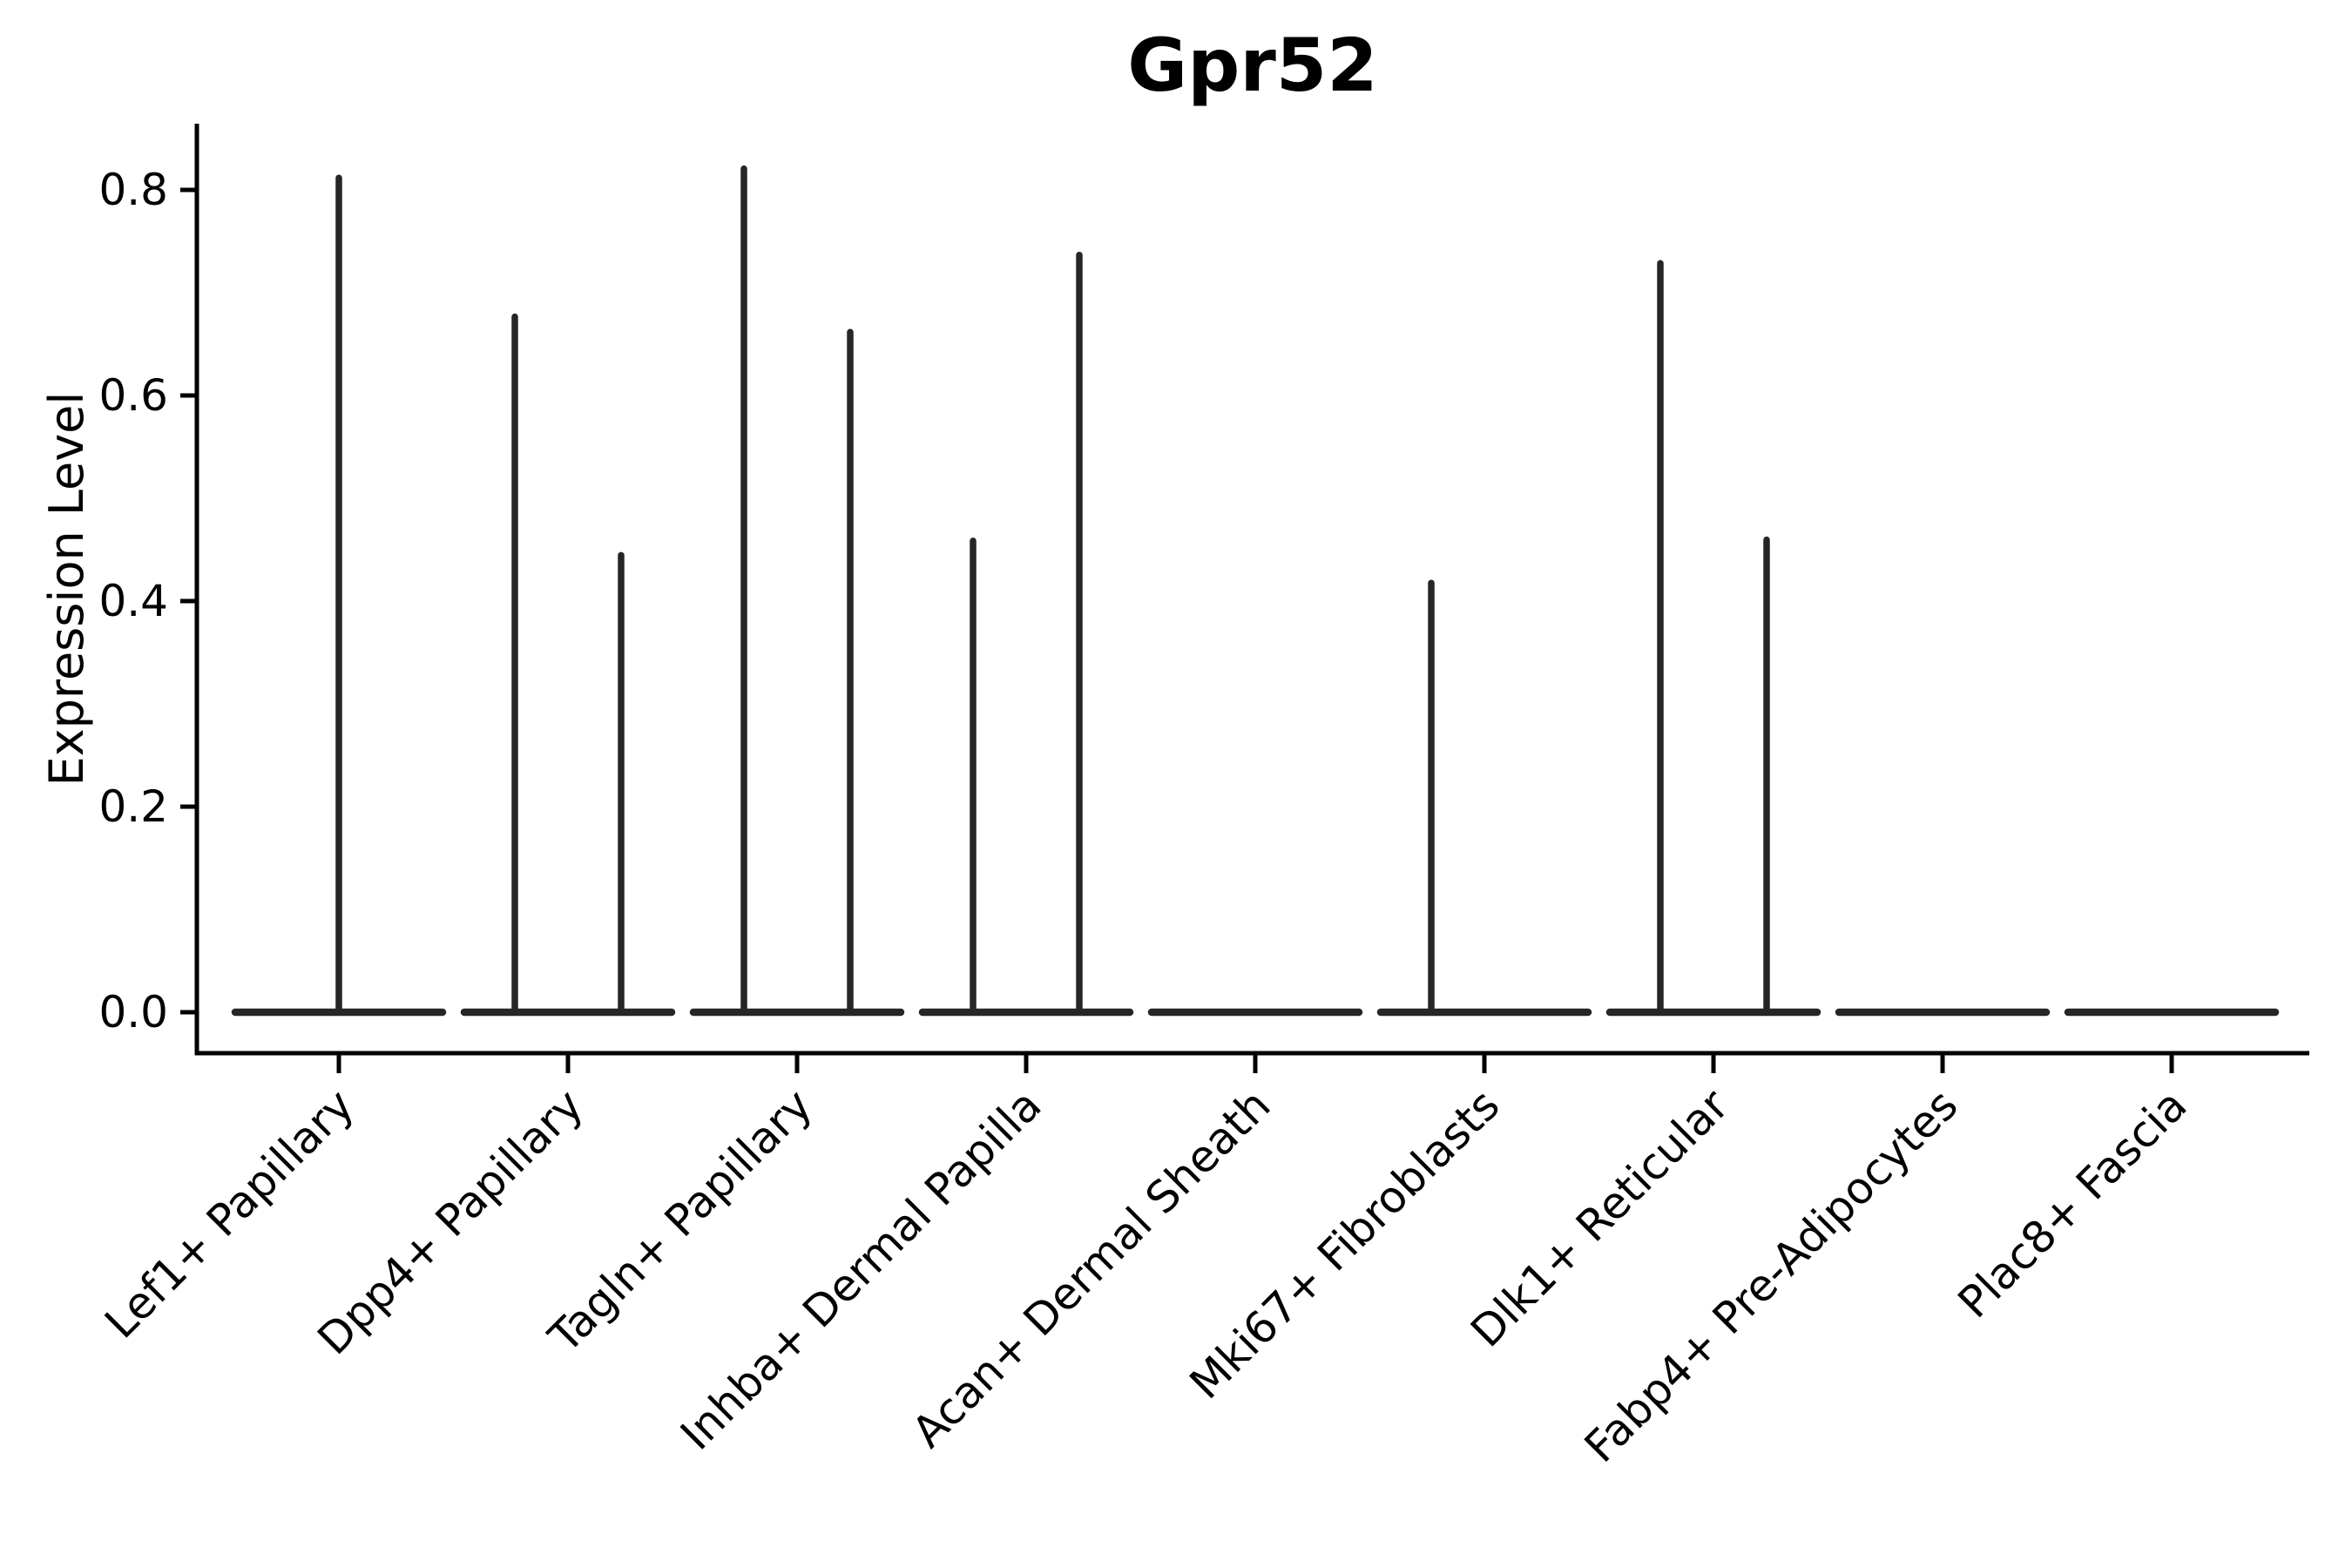  What do you see at coordinates (133, 395) in the screenshot?
I see `y-tick-label: 0.6` at bounding box center [133, 395].